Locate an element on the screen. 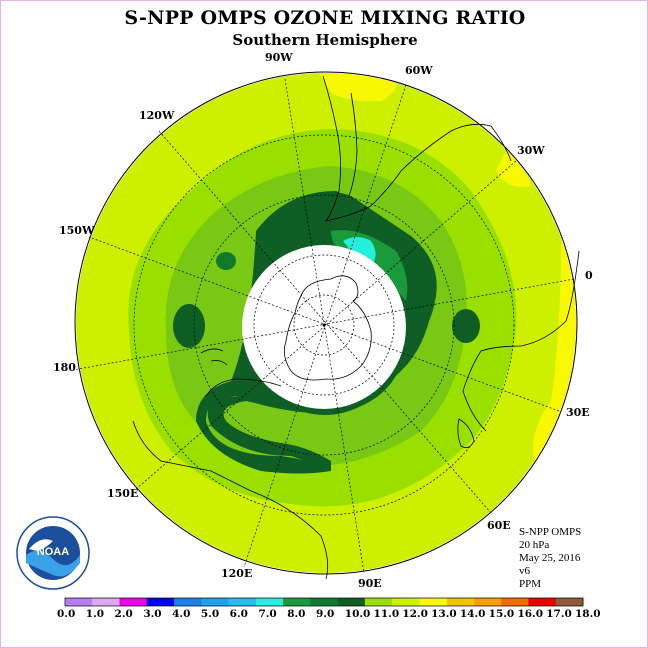  new-zealand is located at coordinates (214, 357).